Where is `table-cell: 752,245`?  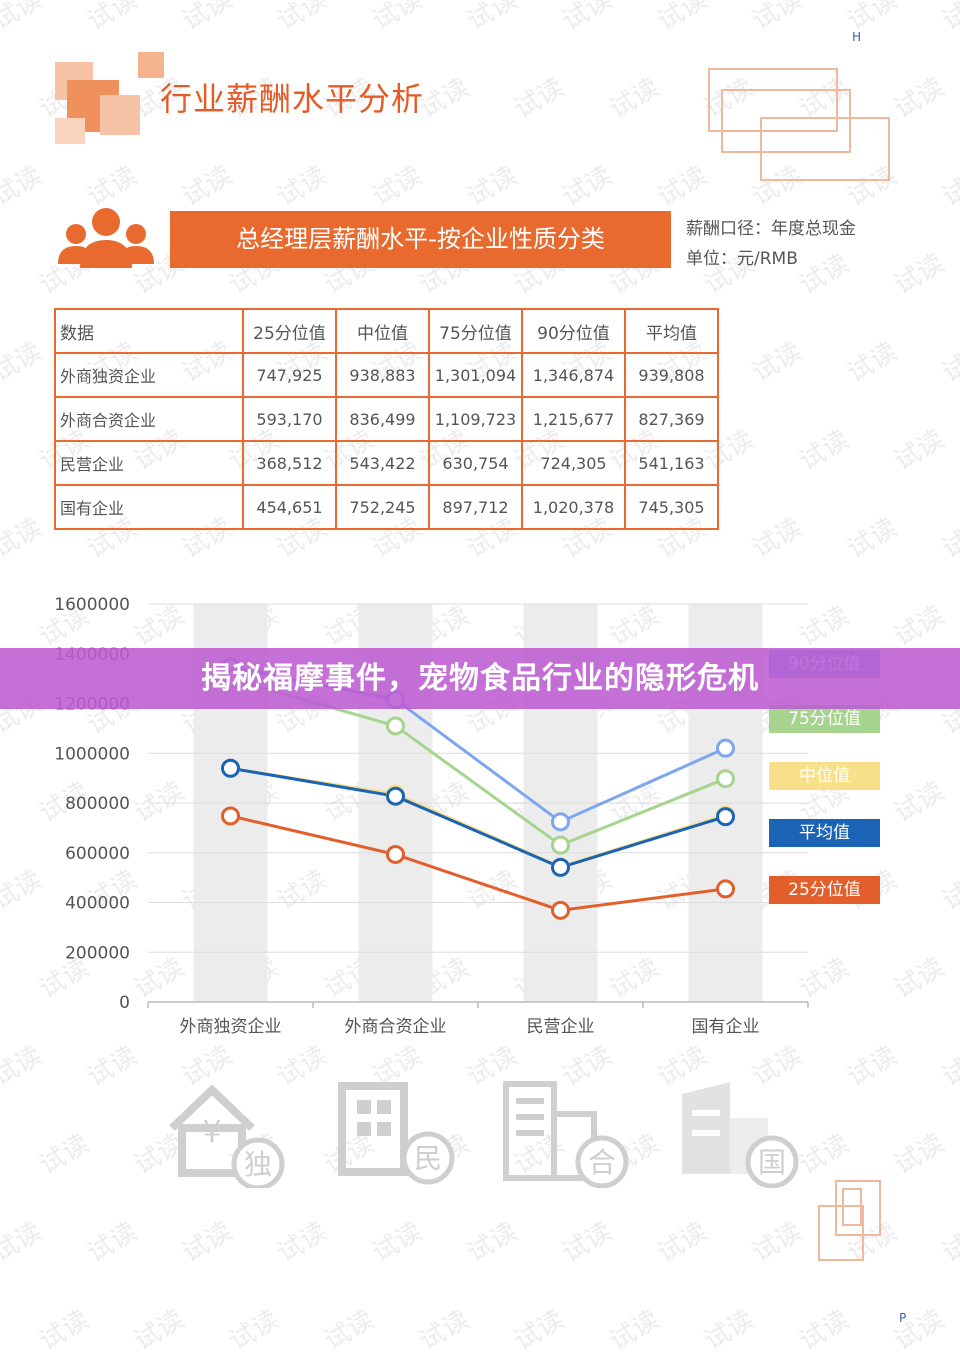 table-cell: 752,245 is located at coordinates (382, 507).